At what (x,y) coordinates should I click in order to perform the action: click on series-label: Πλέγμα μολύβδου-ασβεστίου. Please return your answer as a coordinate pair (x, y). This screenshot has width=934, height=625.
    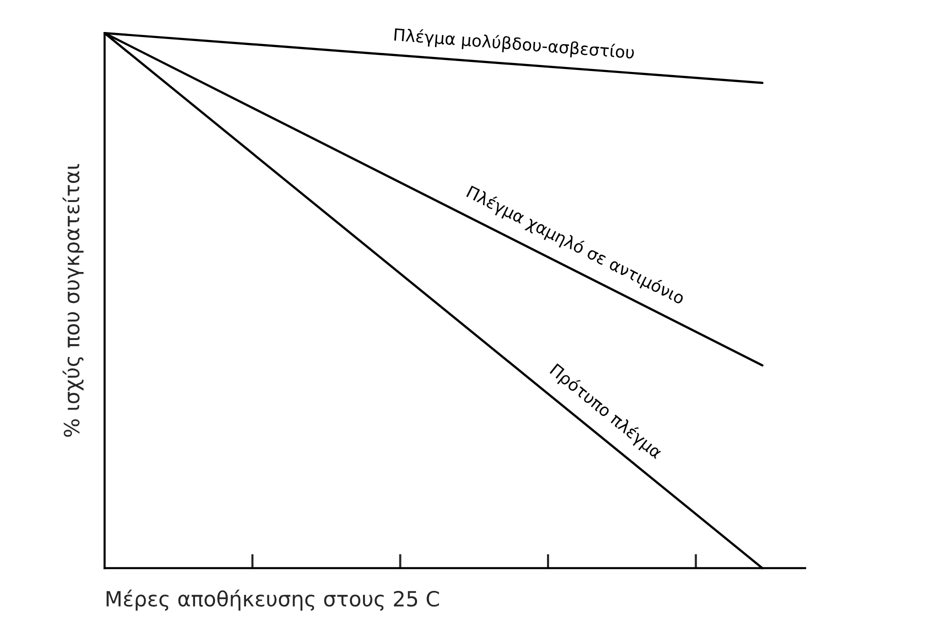
    Looking at the image, I should click on (514, 44).